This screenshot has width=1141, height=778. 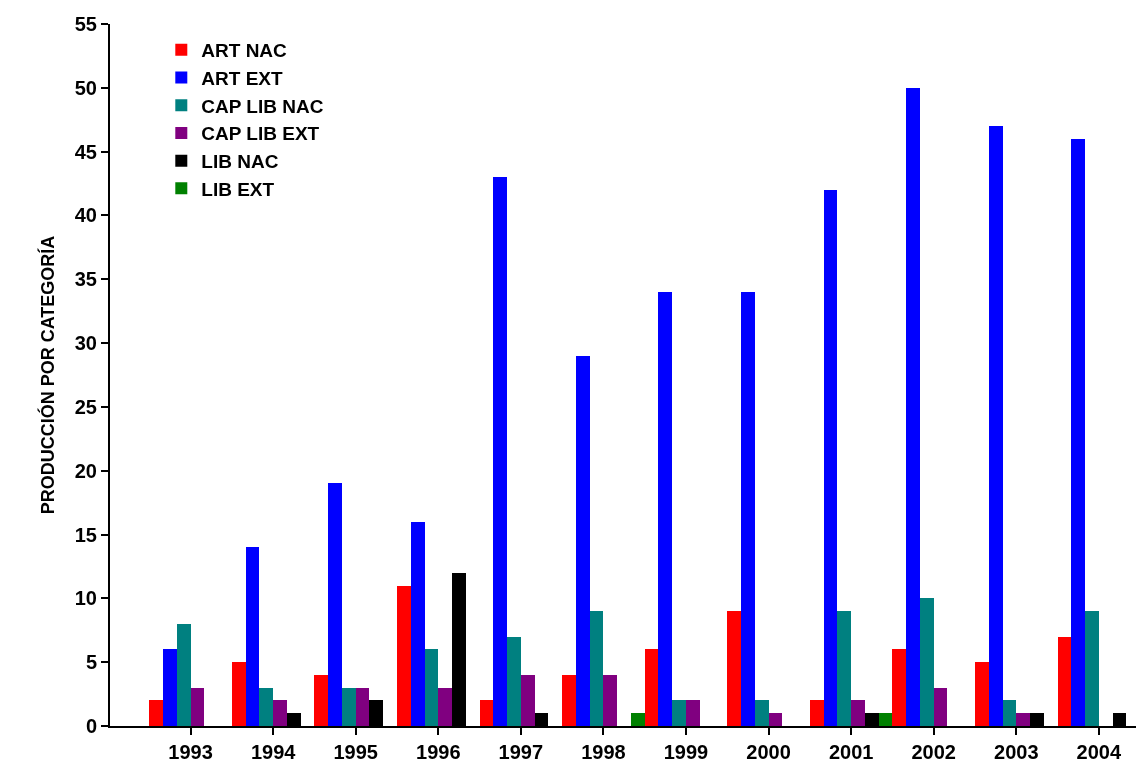 I want to click on x-tick-label: 2002, so click(x=933, y=752).